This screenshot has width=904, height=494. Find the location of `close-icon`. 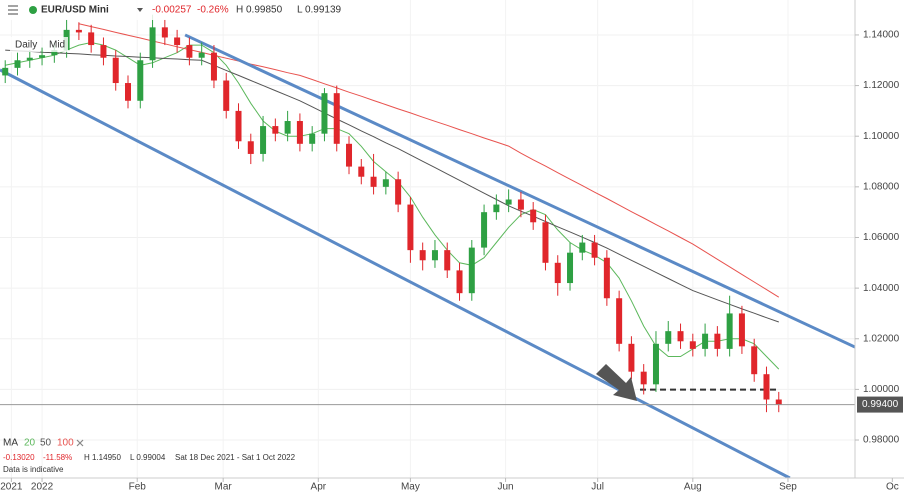

close-icon is located at coordinates (80, 443).